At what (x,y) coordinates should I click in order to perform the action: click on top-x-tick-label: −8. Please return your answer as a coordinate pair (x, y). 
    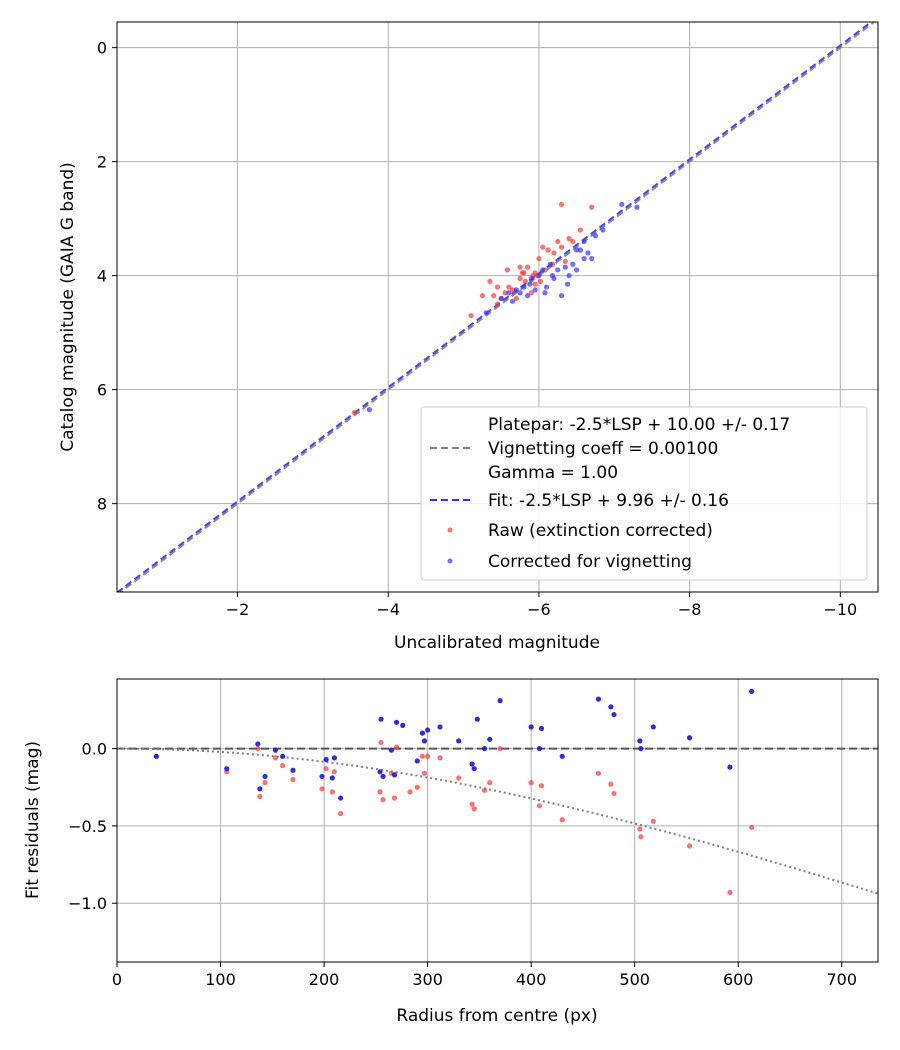
    Looking at the image, I should click on (690, 609).